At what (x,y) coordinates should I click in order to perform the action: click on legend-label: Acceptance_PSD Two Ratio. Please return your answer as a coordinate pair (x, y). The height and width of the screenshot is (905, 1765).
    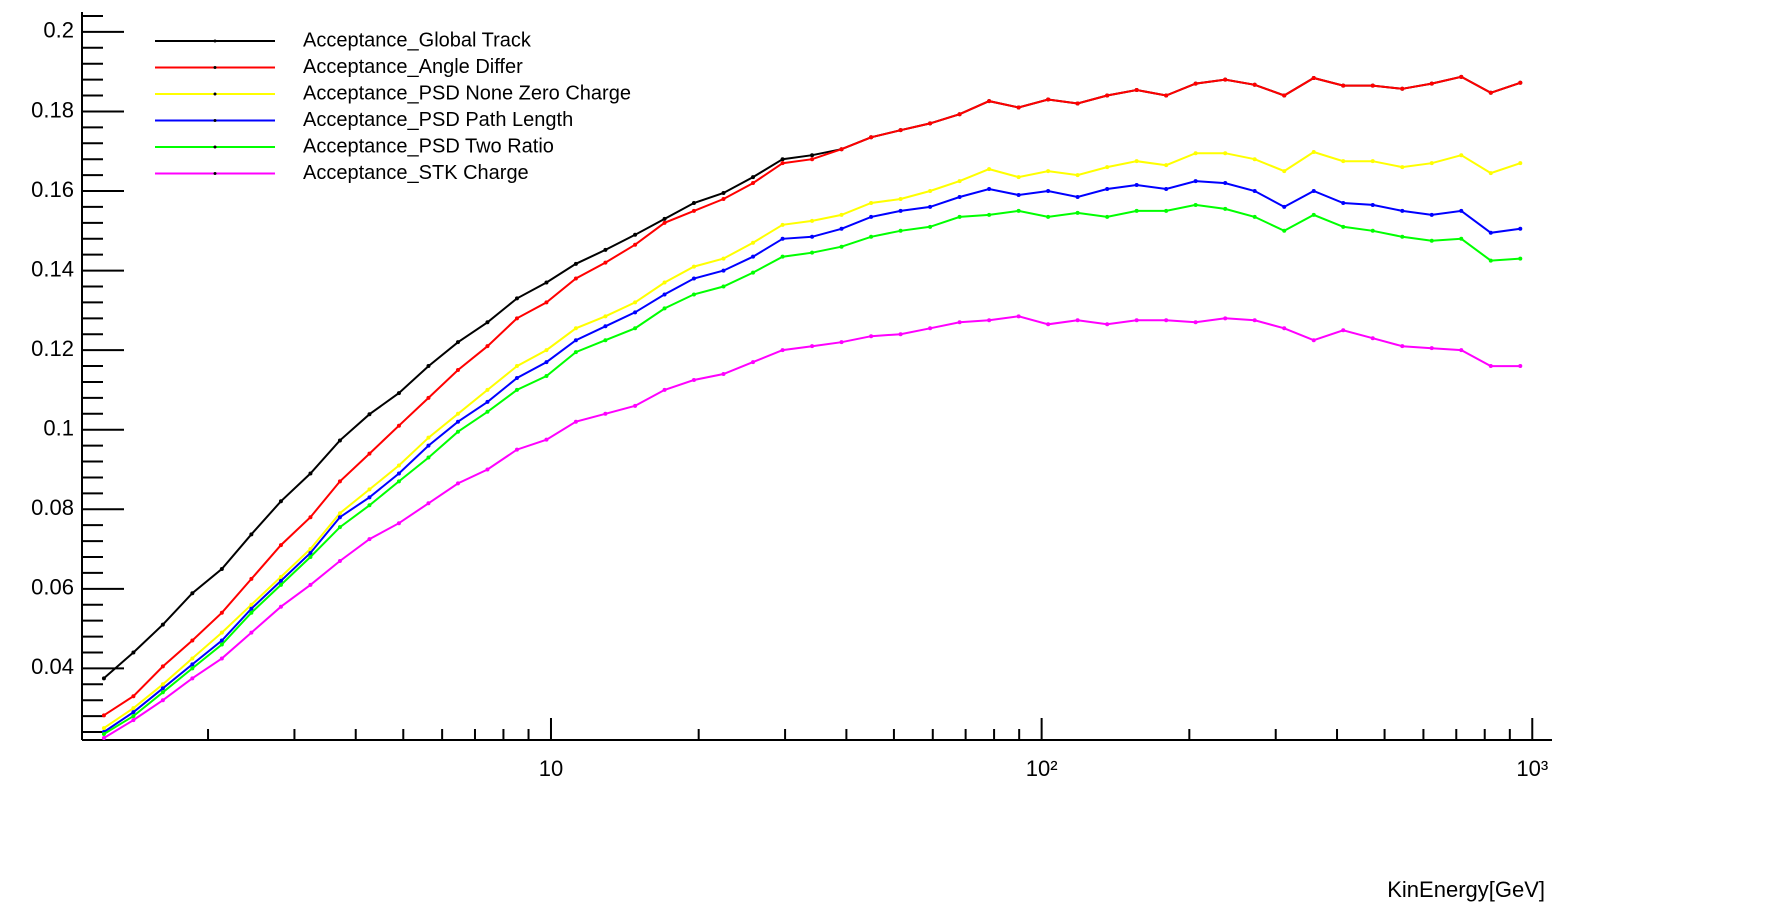
    Looking at the image, I should click on (428, 146).